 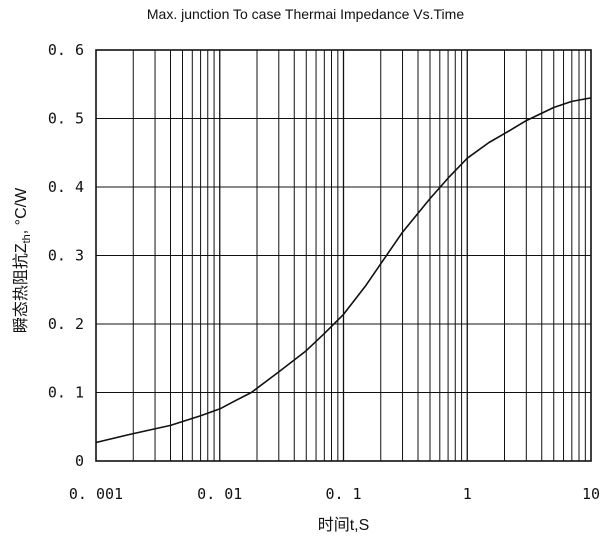 What do you see at coordinates (66, 50) in the screenshot?
I see `y-tick-label: 0. 6` at bounding box center [66, 50].